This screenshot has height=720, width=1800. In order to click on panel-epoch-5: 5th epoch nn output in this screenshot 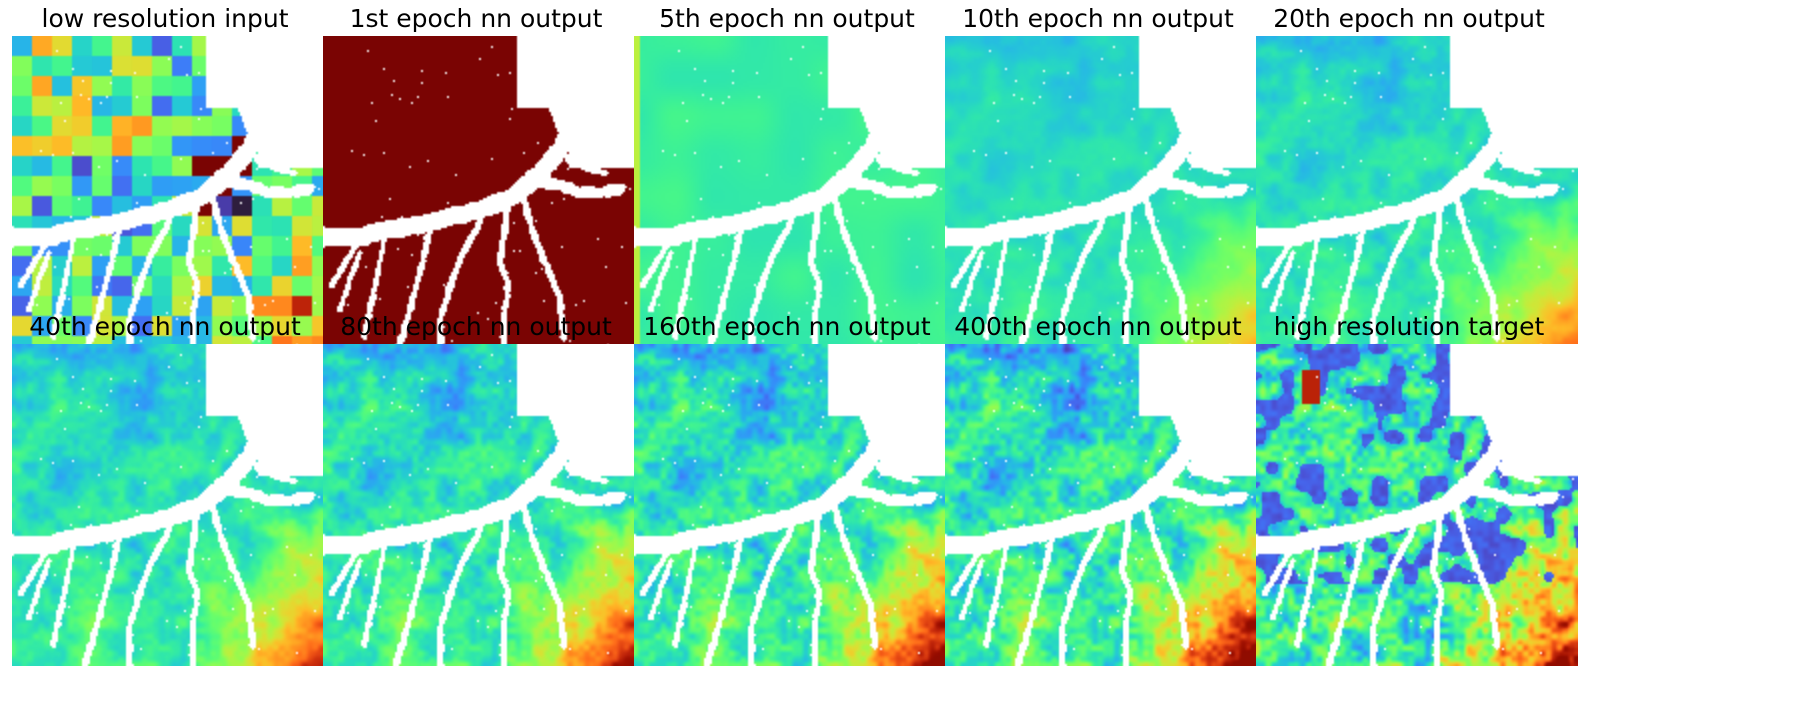, I will do `click(789, 180)`.